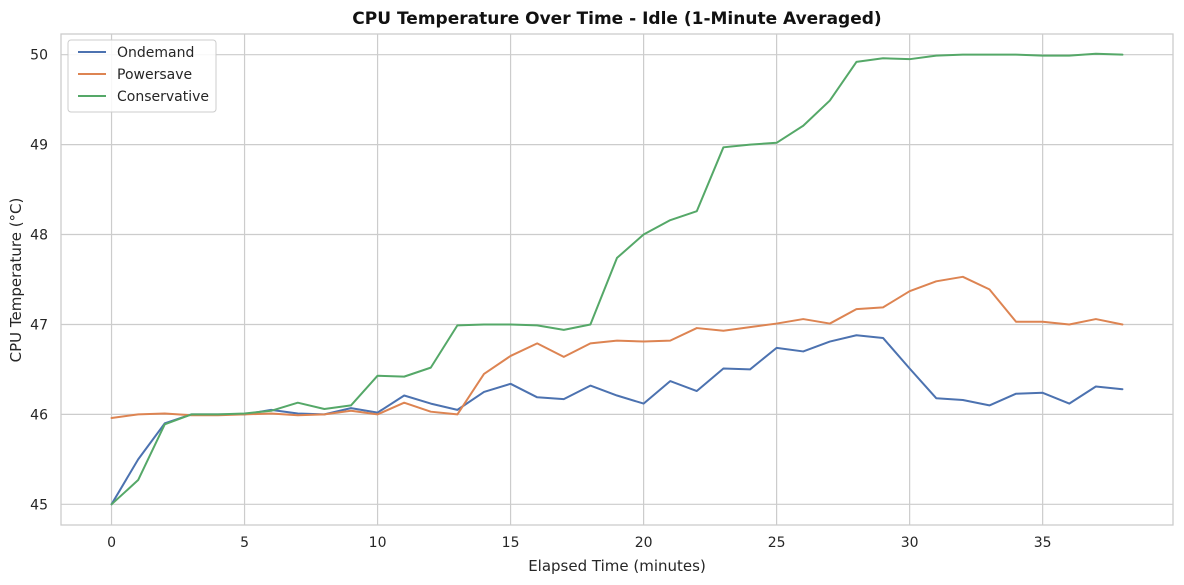 The image size is (1184, 585). What do you see at coordinates (111, 543) in the screenshot?
I see `x-tick-label: 0` at bounding box center [111, 543].